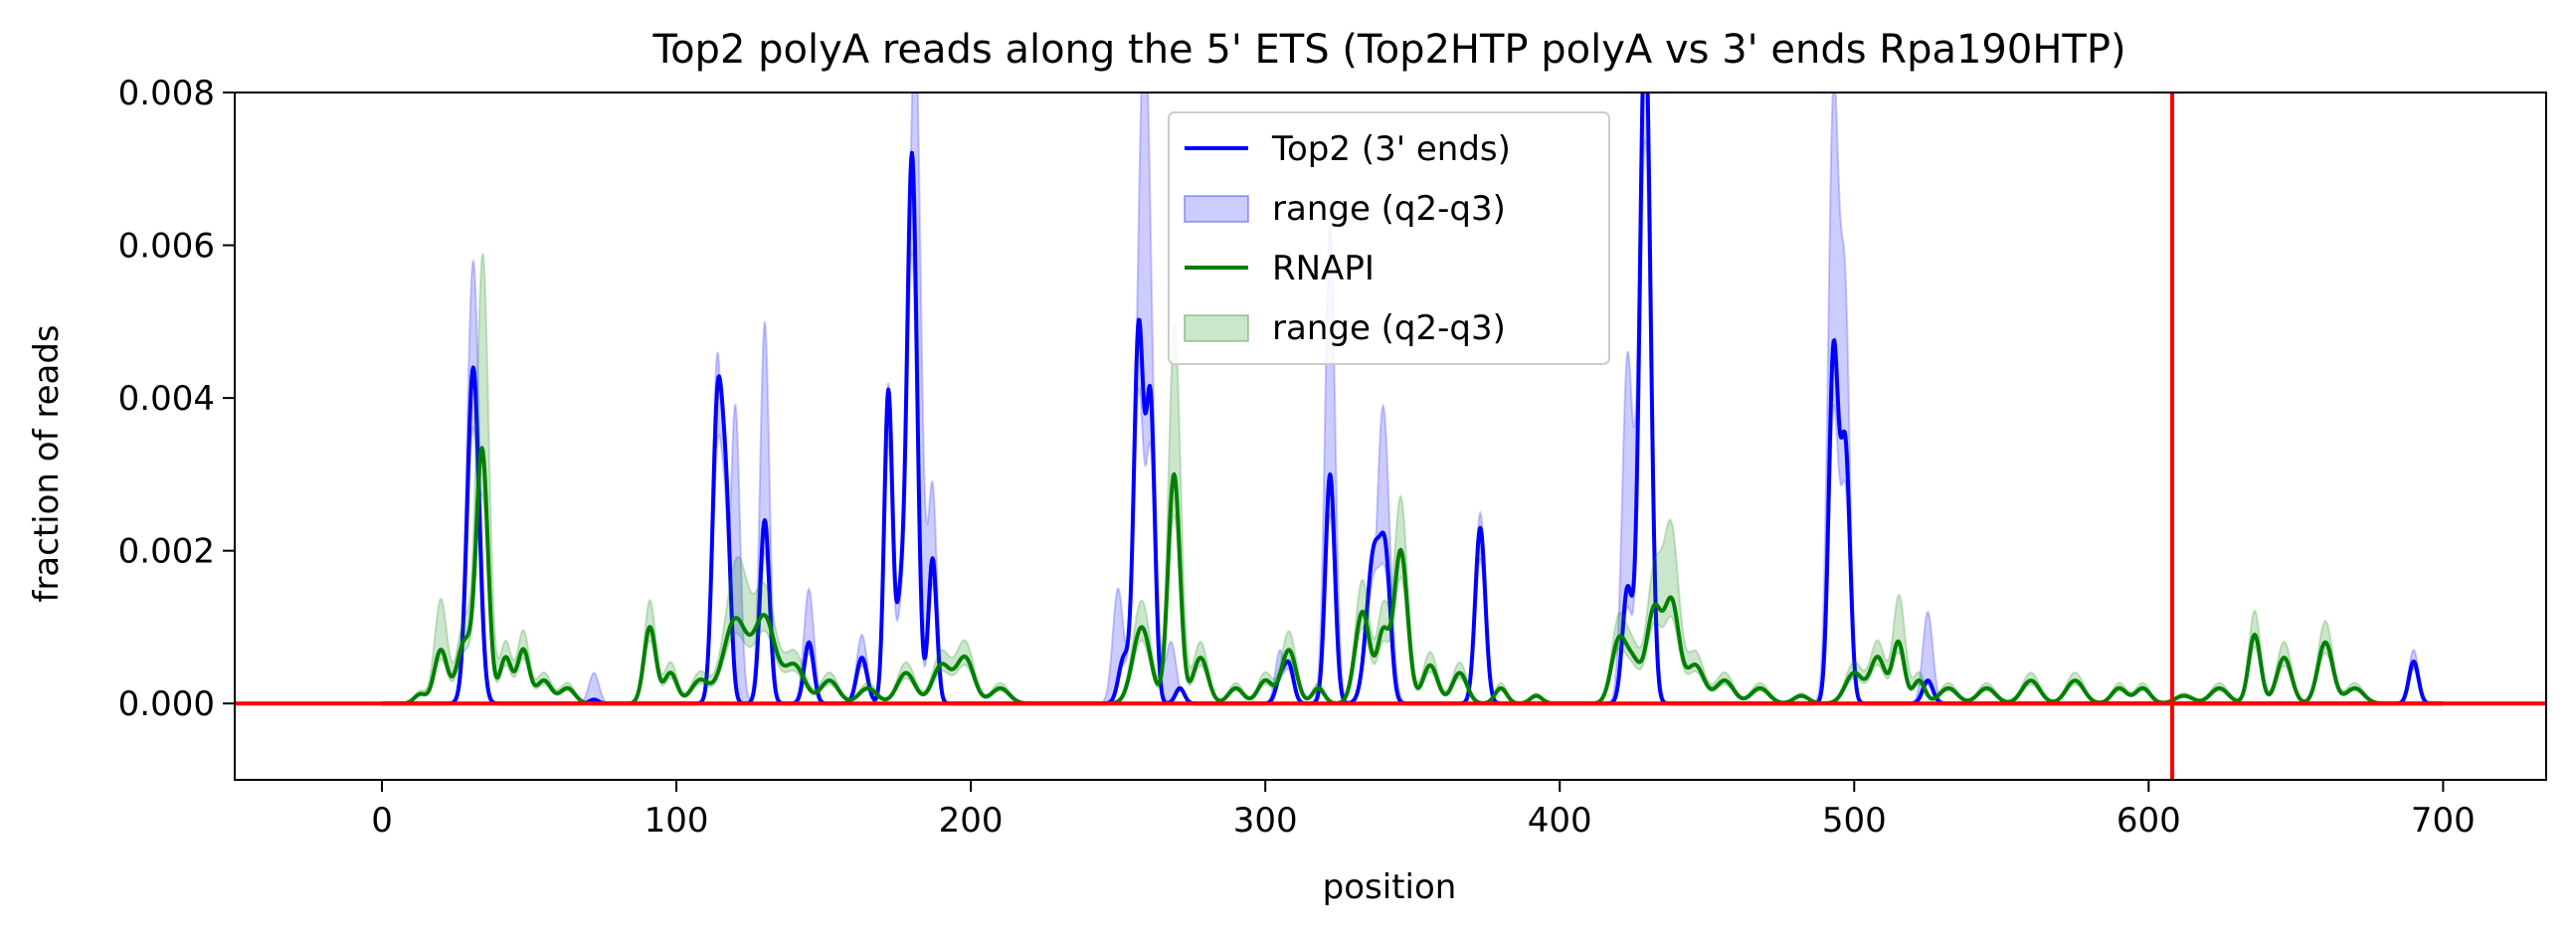 The image size is (2576, 940). Describe the element at coordinates (2443, 821) in the screenshot. I see `x-tick-label: 700` at that location.